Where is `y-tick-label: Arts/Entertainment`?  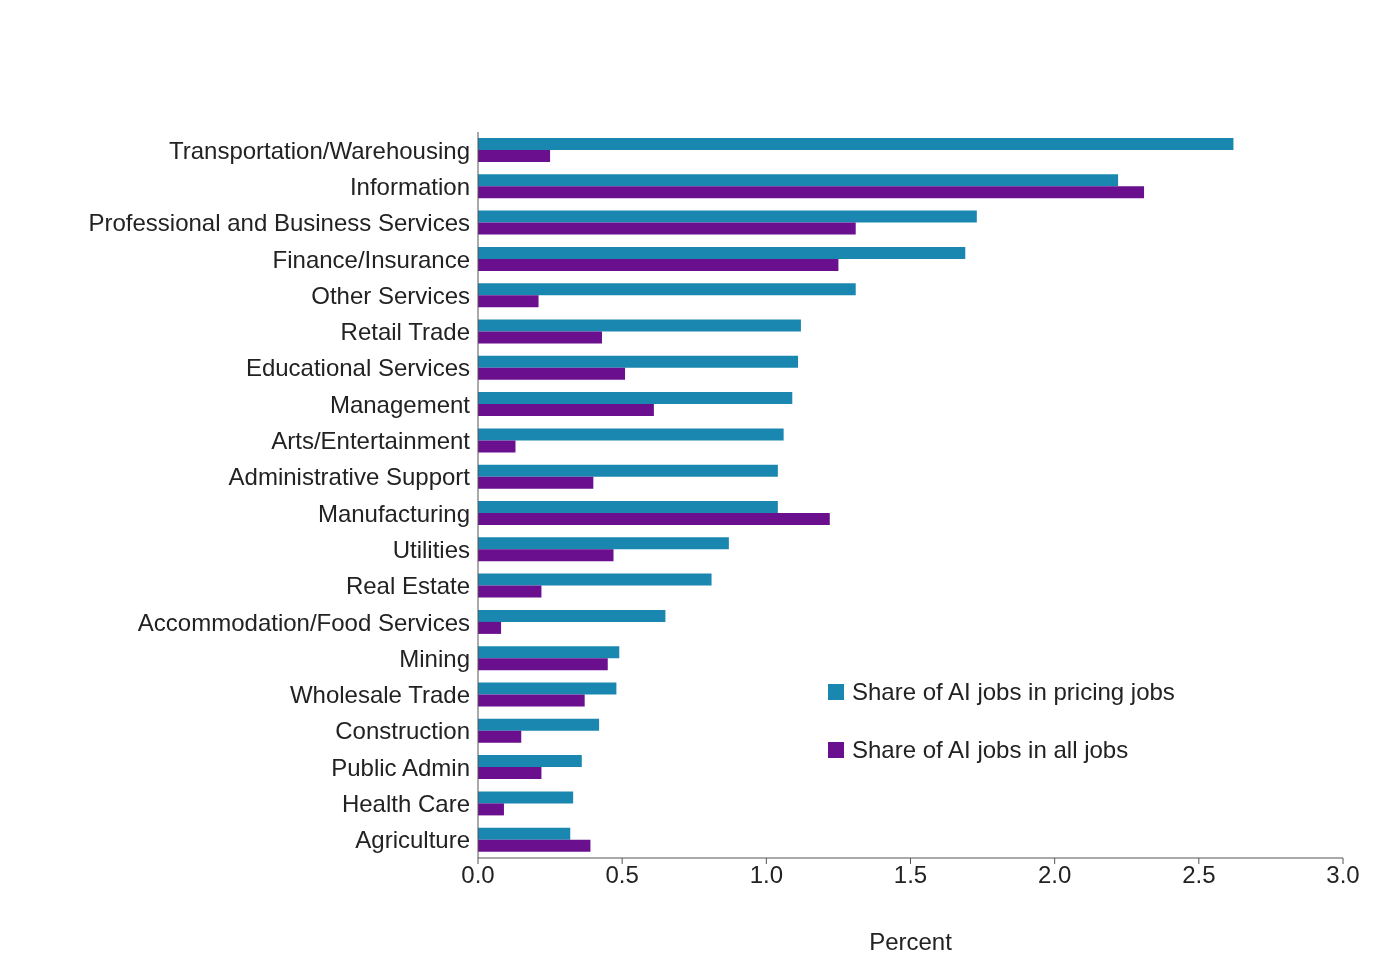
y-tick-label: Arts/Entertainment is located at coordinates (371, 441).